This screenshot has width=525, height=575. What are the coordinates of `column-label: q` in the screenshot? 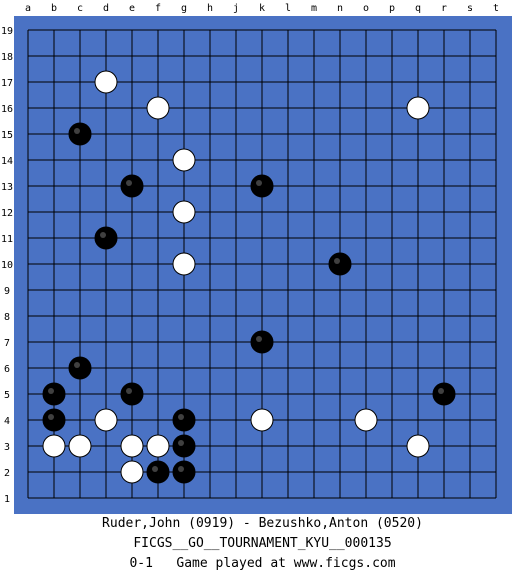 It's located at (418, 8).